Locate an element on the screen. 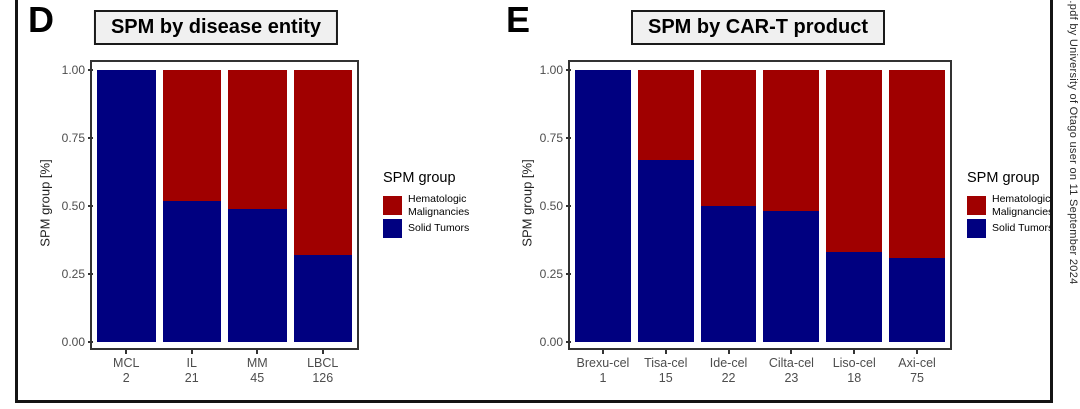 This screenshot has width=1080, height=409. legend-entry-label: Hematologic Malignancies is located at coordinates (1023, 205).